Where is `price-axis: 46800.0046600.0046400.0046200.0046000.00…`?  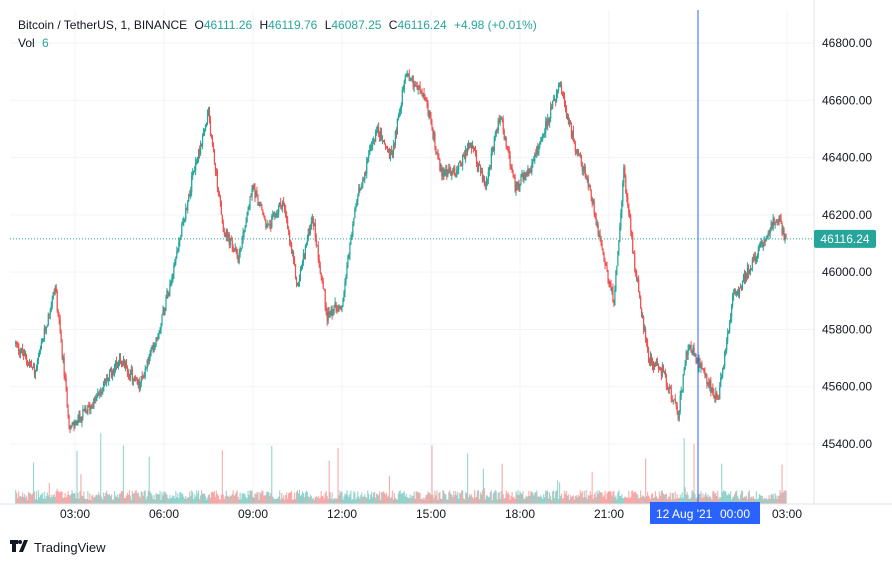
price-axis: 46800.0046600.0046400.0046200.0046000.00… is located at coordinates (847, 243).